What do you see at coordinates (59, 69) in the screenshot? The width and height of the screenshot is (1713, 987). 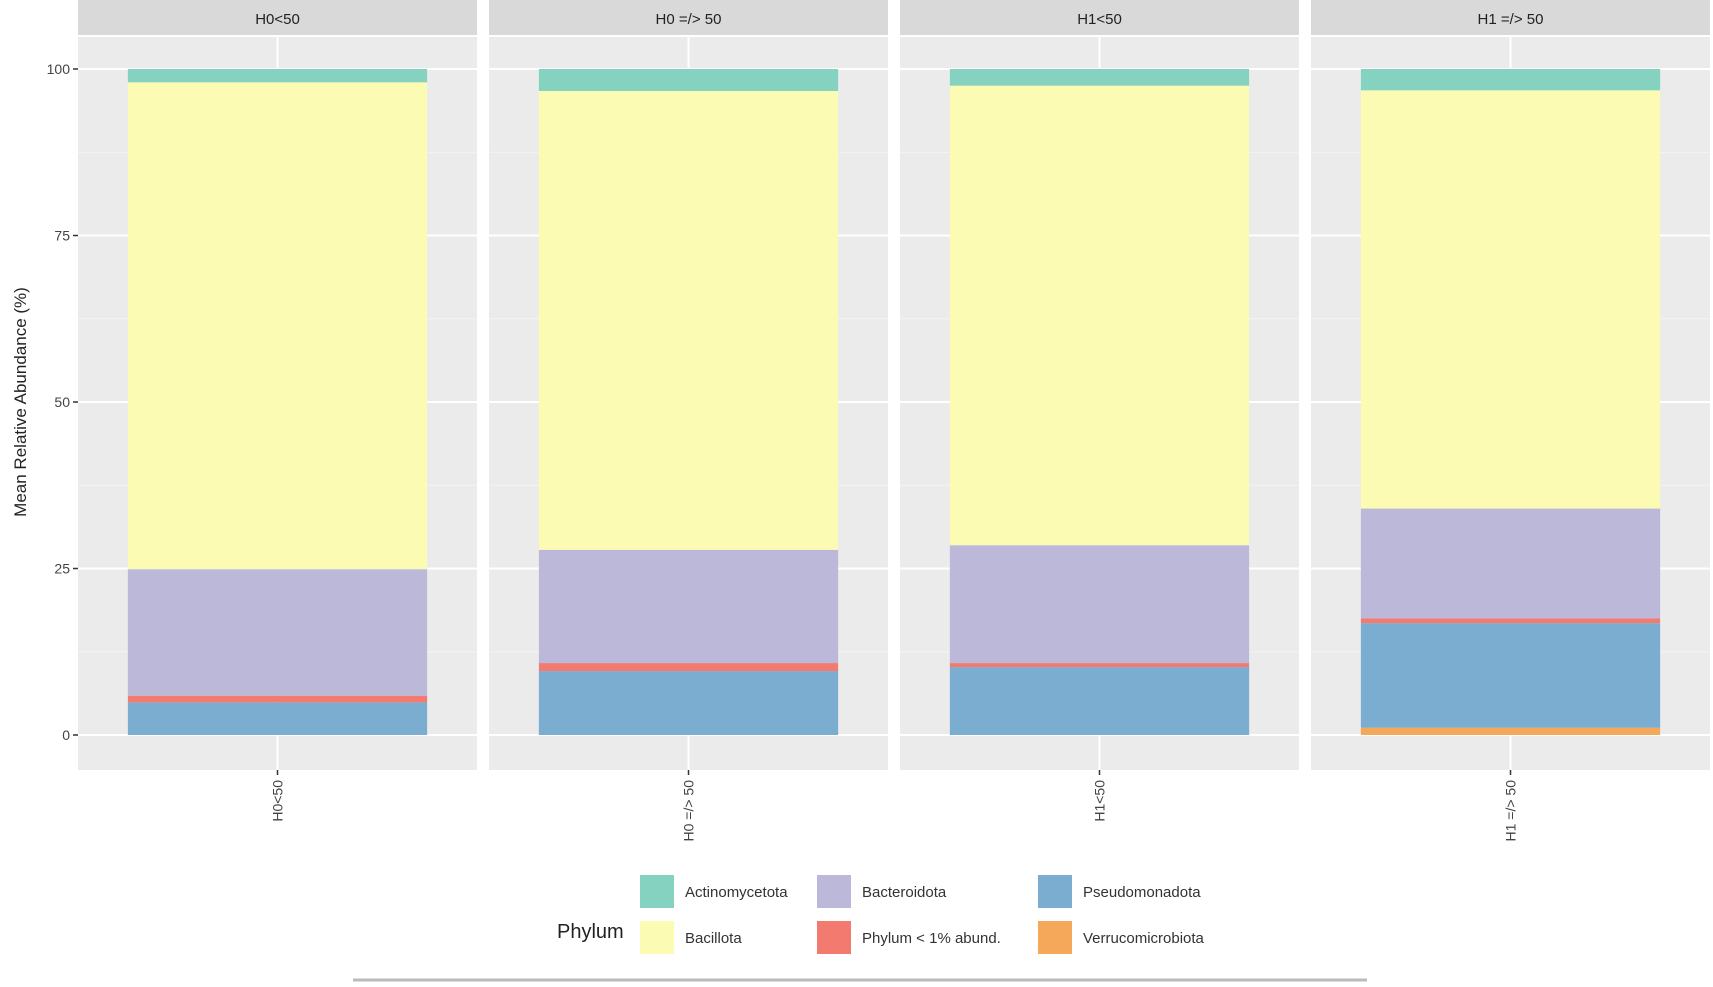 I see `y-tick-label: 100` at bounding box center [59, 69].